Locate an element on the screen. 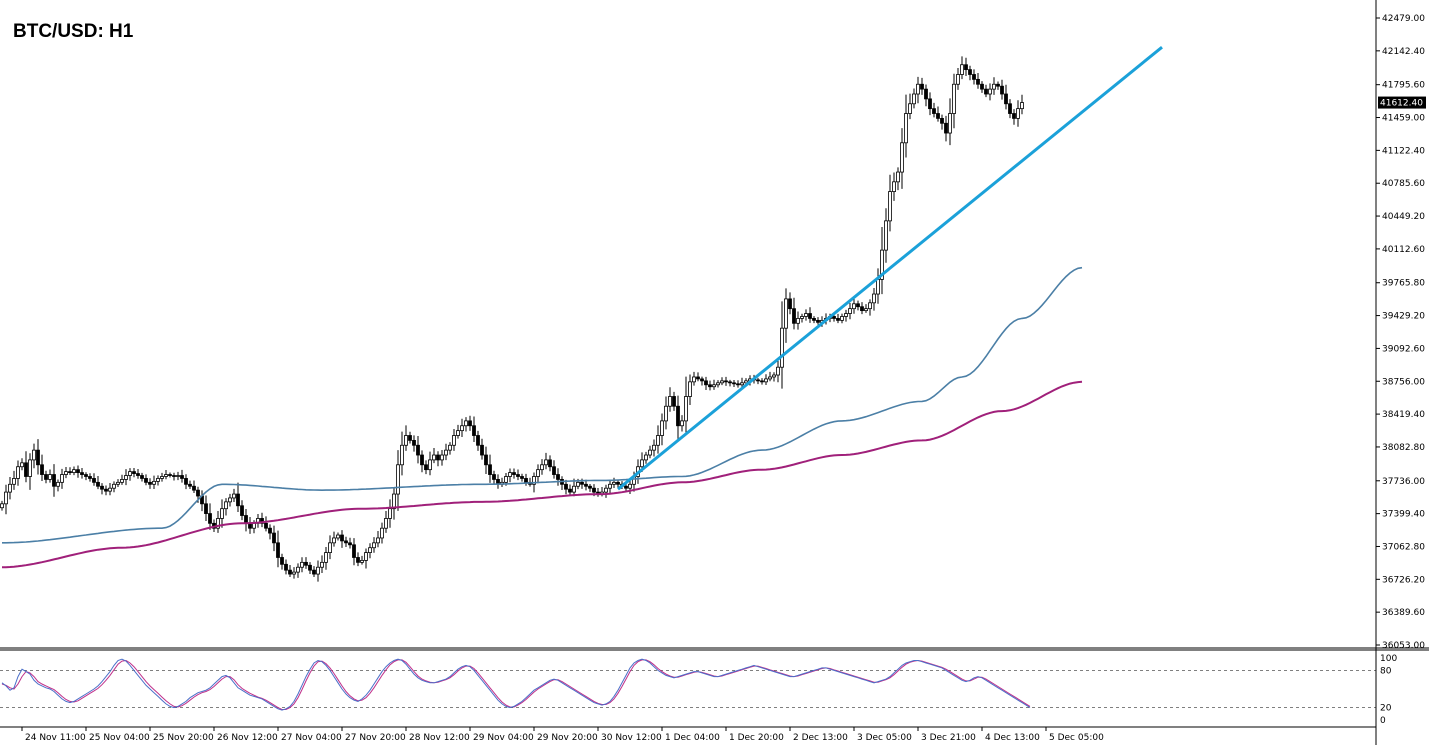  oscillator-pane: 100 80 20 0 is located at coordinates (714, 686).